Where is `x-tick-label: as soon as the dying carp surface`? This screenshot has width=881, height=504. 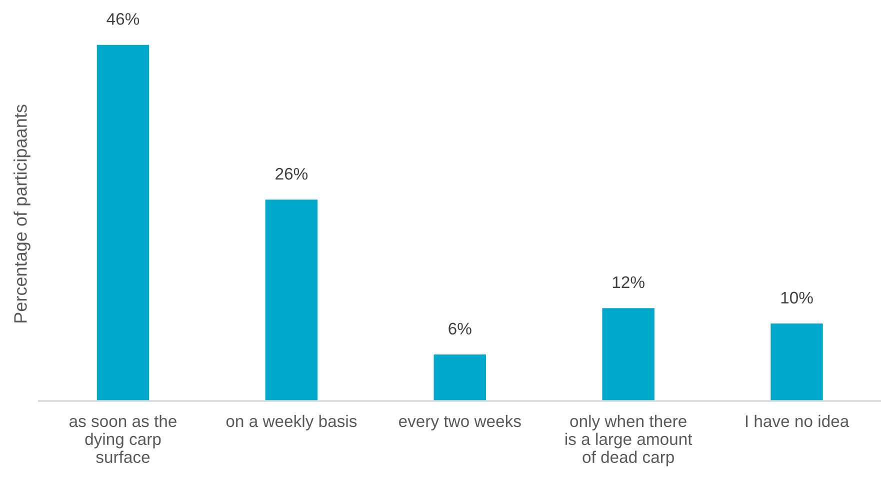 x-tick-label: as soon as the dying carp surface is located at coordinates (122, 439).